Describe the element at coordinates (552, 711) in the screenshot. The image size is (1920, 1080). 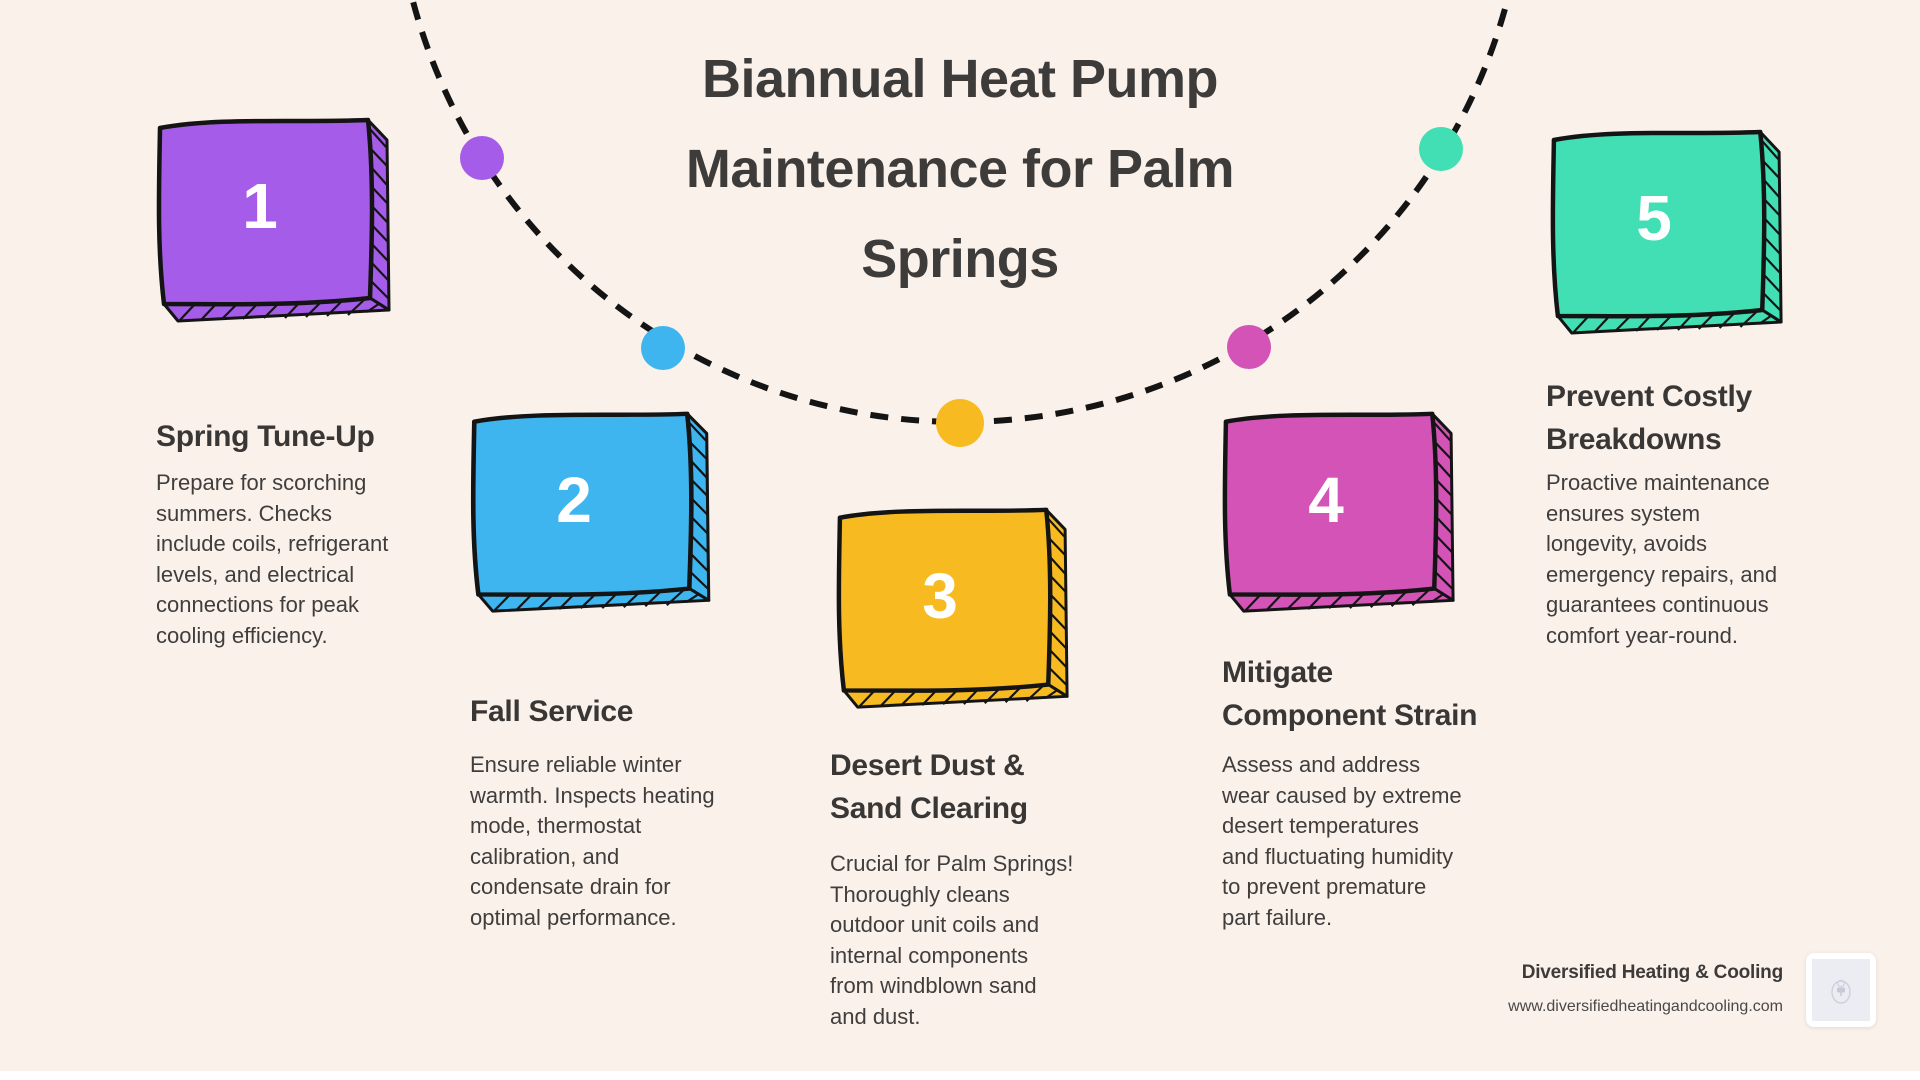
I see `step-2-title: Fall Service` at that location.